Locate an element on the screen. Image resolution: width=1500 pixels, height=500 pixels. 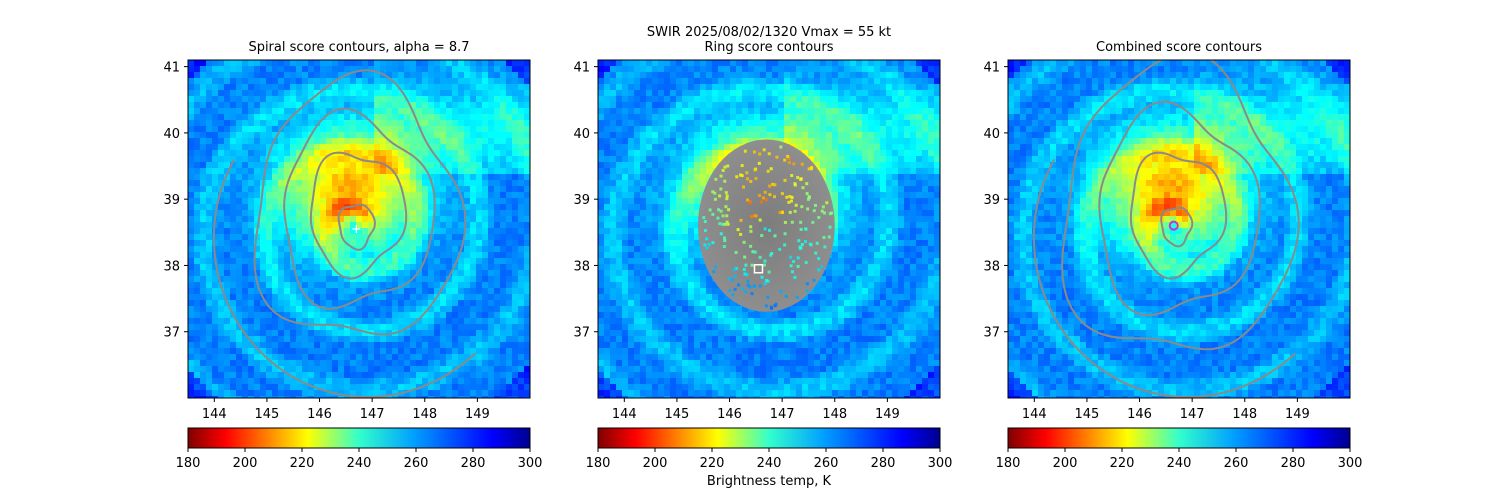
panel-title: Ring score contours is located at coordinates (768, 47).